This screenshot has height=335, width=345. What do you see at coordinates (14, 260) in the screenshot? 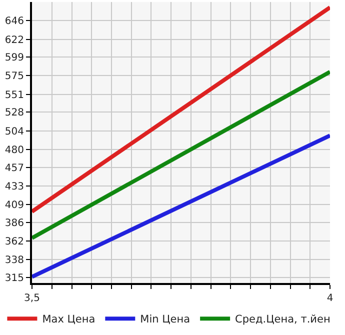
I see `y-tick-label: 338` at bounding box center [14, 260].